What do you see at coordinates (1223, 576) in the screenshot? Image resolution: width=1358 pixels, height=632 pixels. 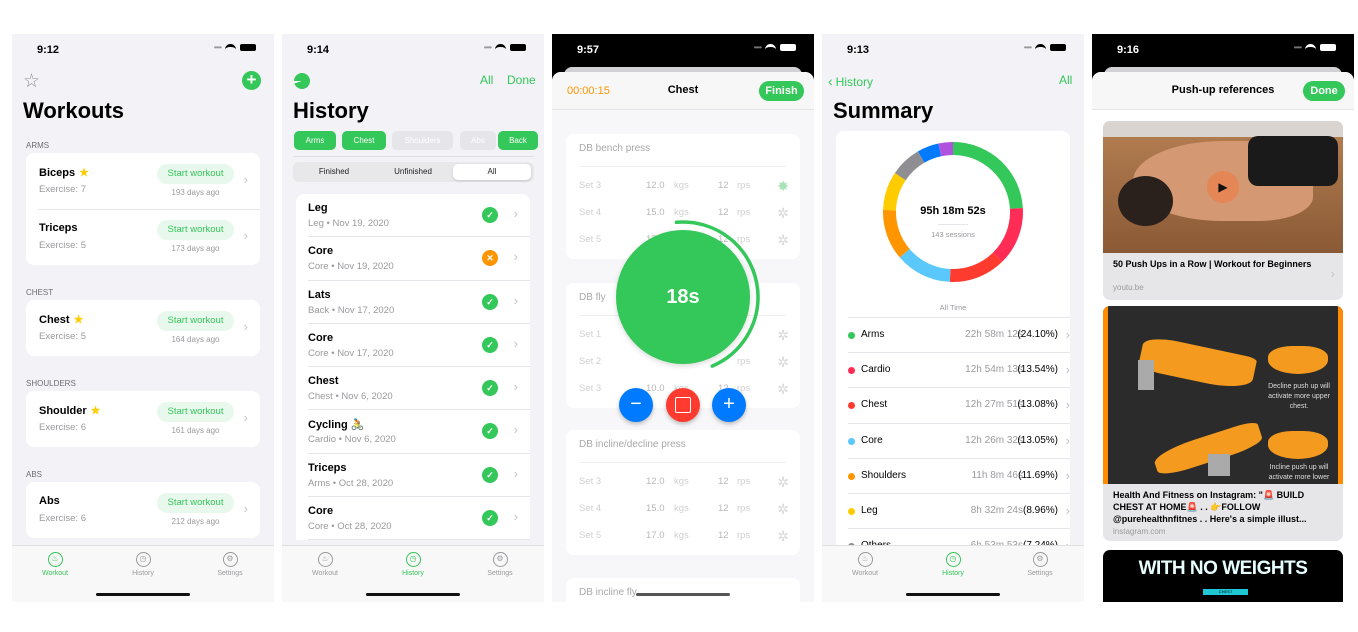 I see `link-preview-card: WITH NO WEIGHTS CHEST` at bounding box center [1223, 576].